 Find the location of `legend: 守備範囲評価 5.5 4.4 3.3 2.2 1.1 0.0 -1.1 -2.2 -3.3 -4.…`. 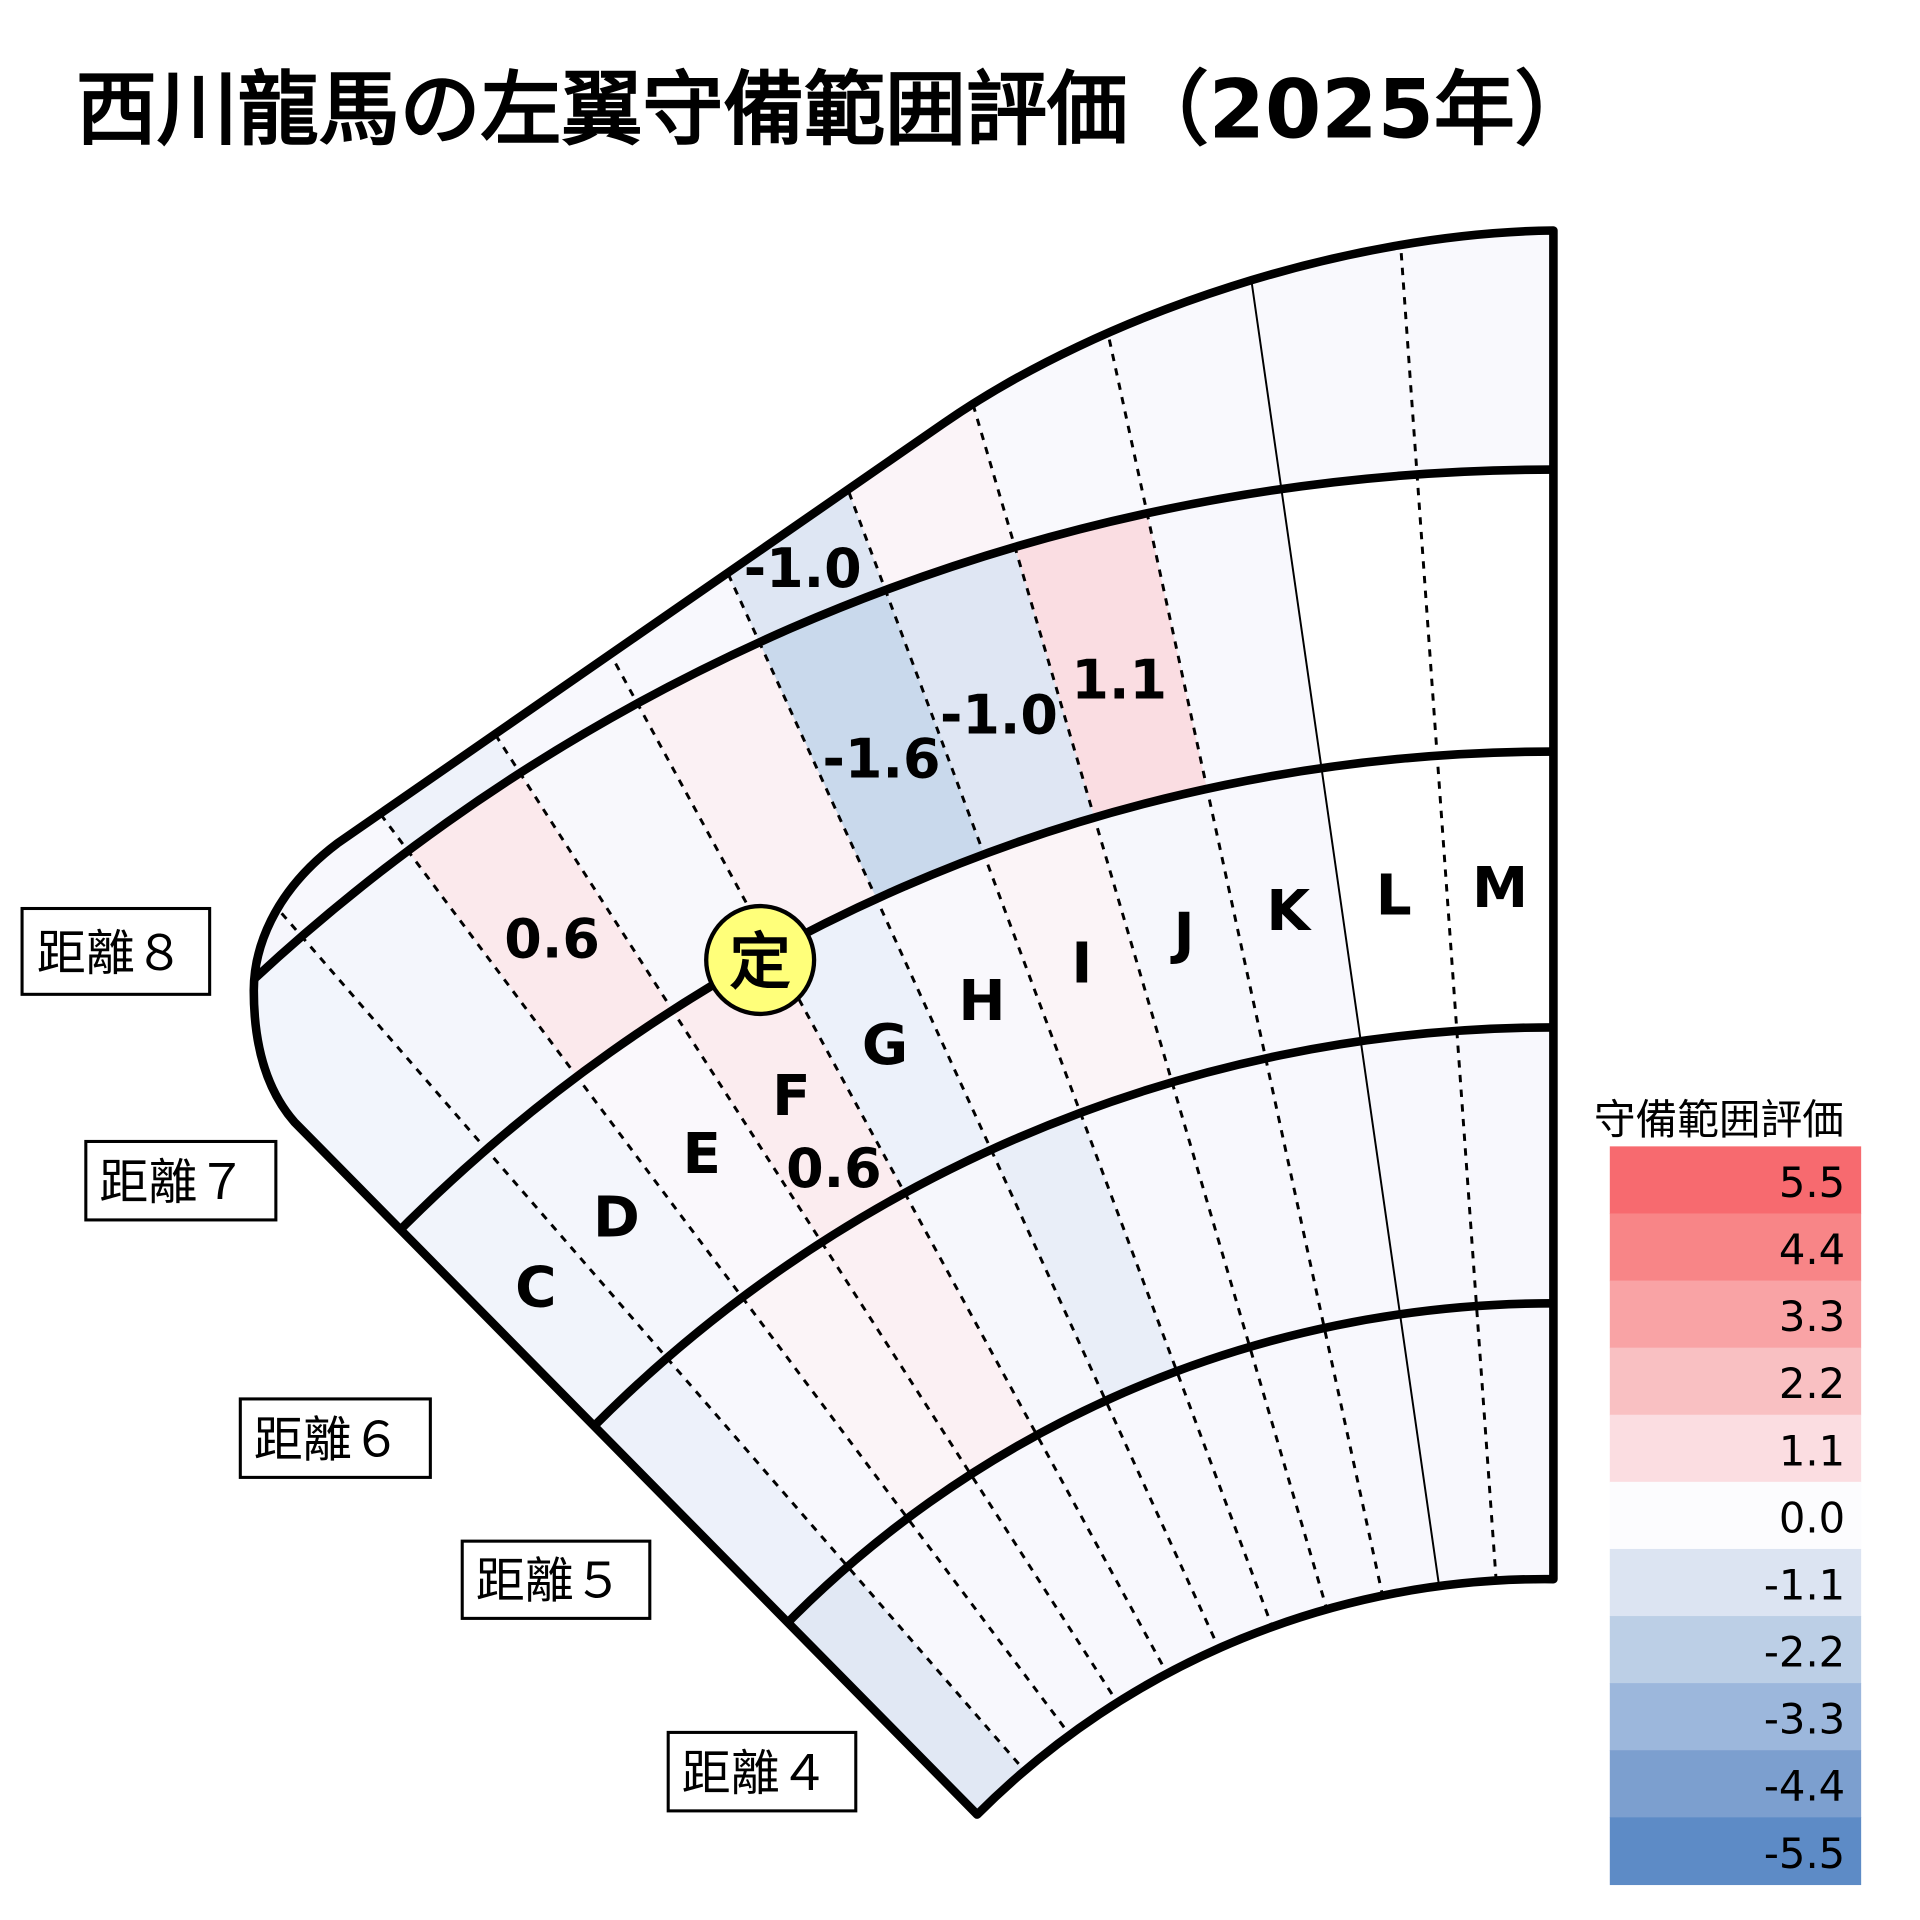

legend: 守備範囲評価 5.5 4.4 3.3 2.2 1.1 0.0 -1.1 -2.2 -3.3 -4.… is located at coordinates (1728, 1490).